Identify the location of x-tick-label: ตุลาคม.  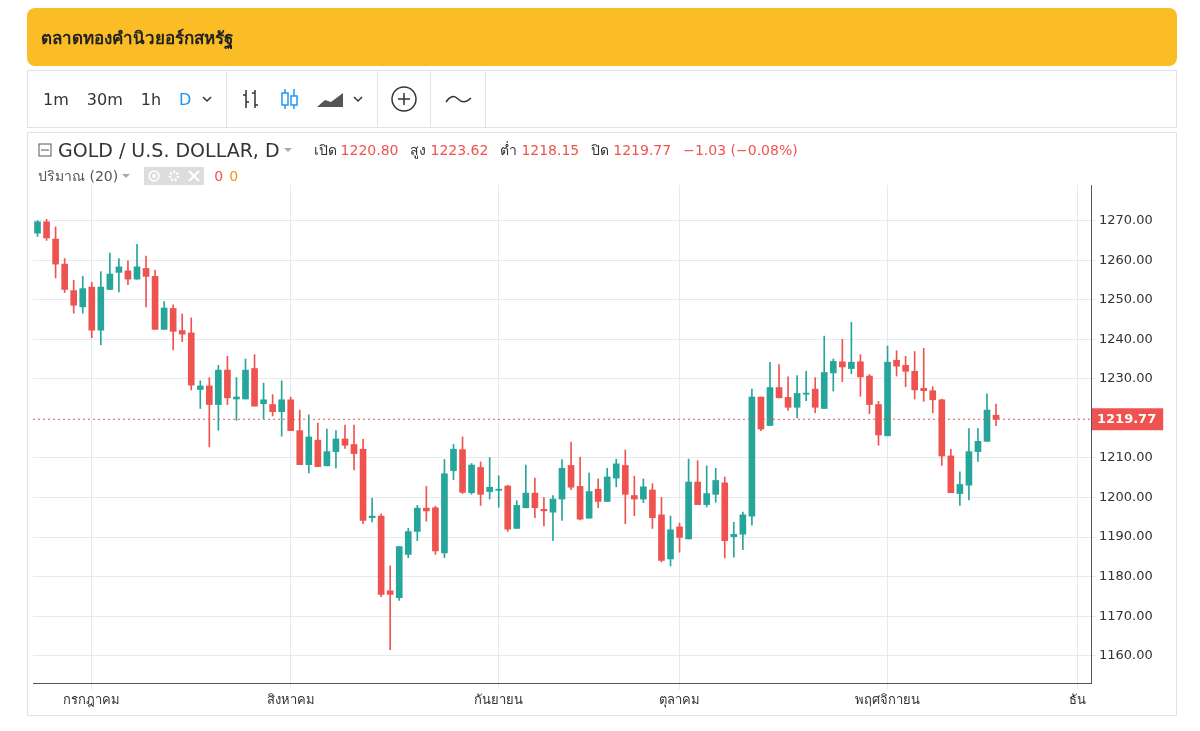
(680, 699).